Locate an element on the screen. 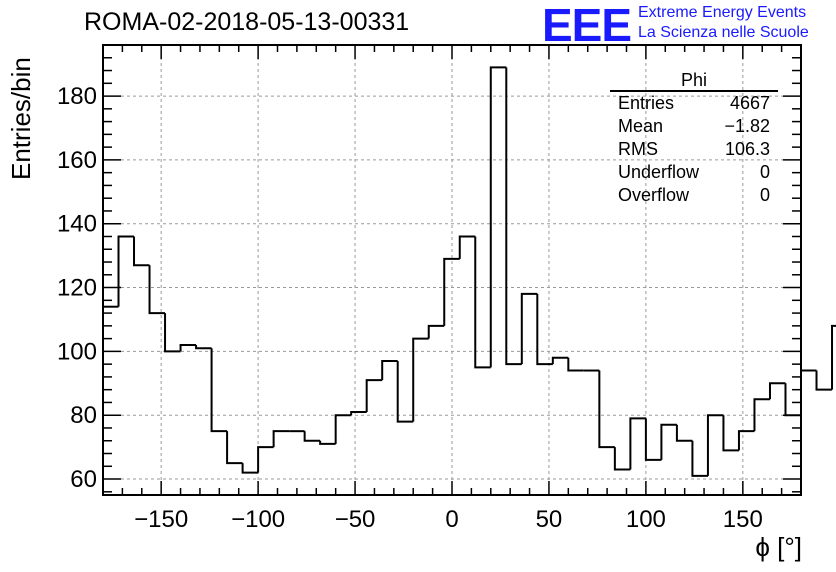  stats-row-overflow: Overflow 0 is located at coordinates (694, 195).